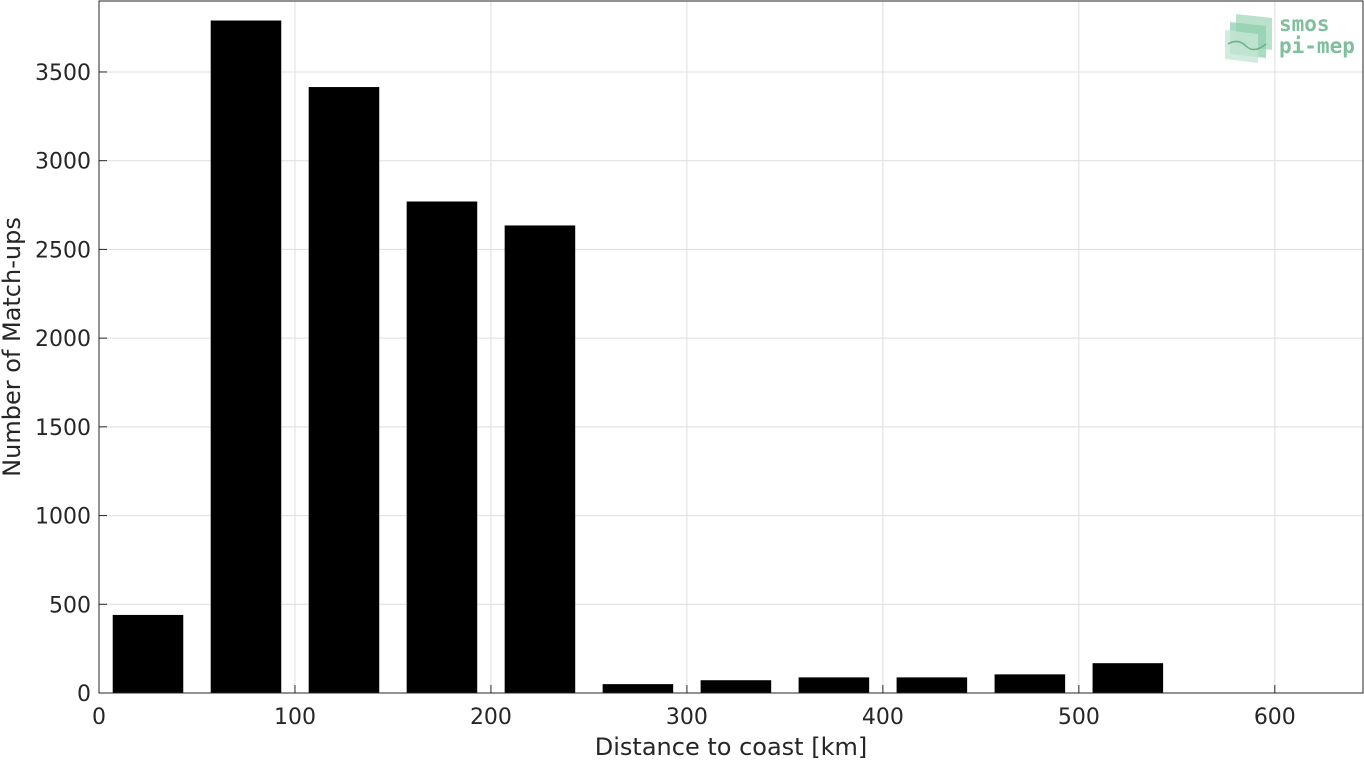 The height and width of the screenshot is (760, 1364). What do you see at coordinates (1304, 24) in the screenshot?
I see `logo-text-line1: smos` at bounding box center [1304, 24].